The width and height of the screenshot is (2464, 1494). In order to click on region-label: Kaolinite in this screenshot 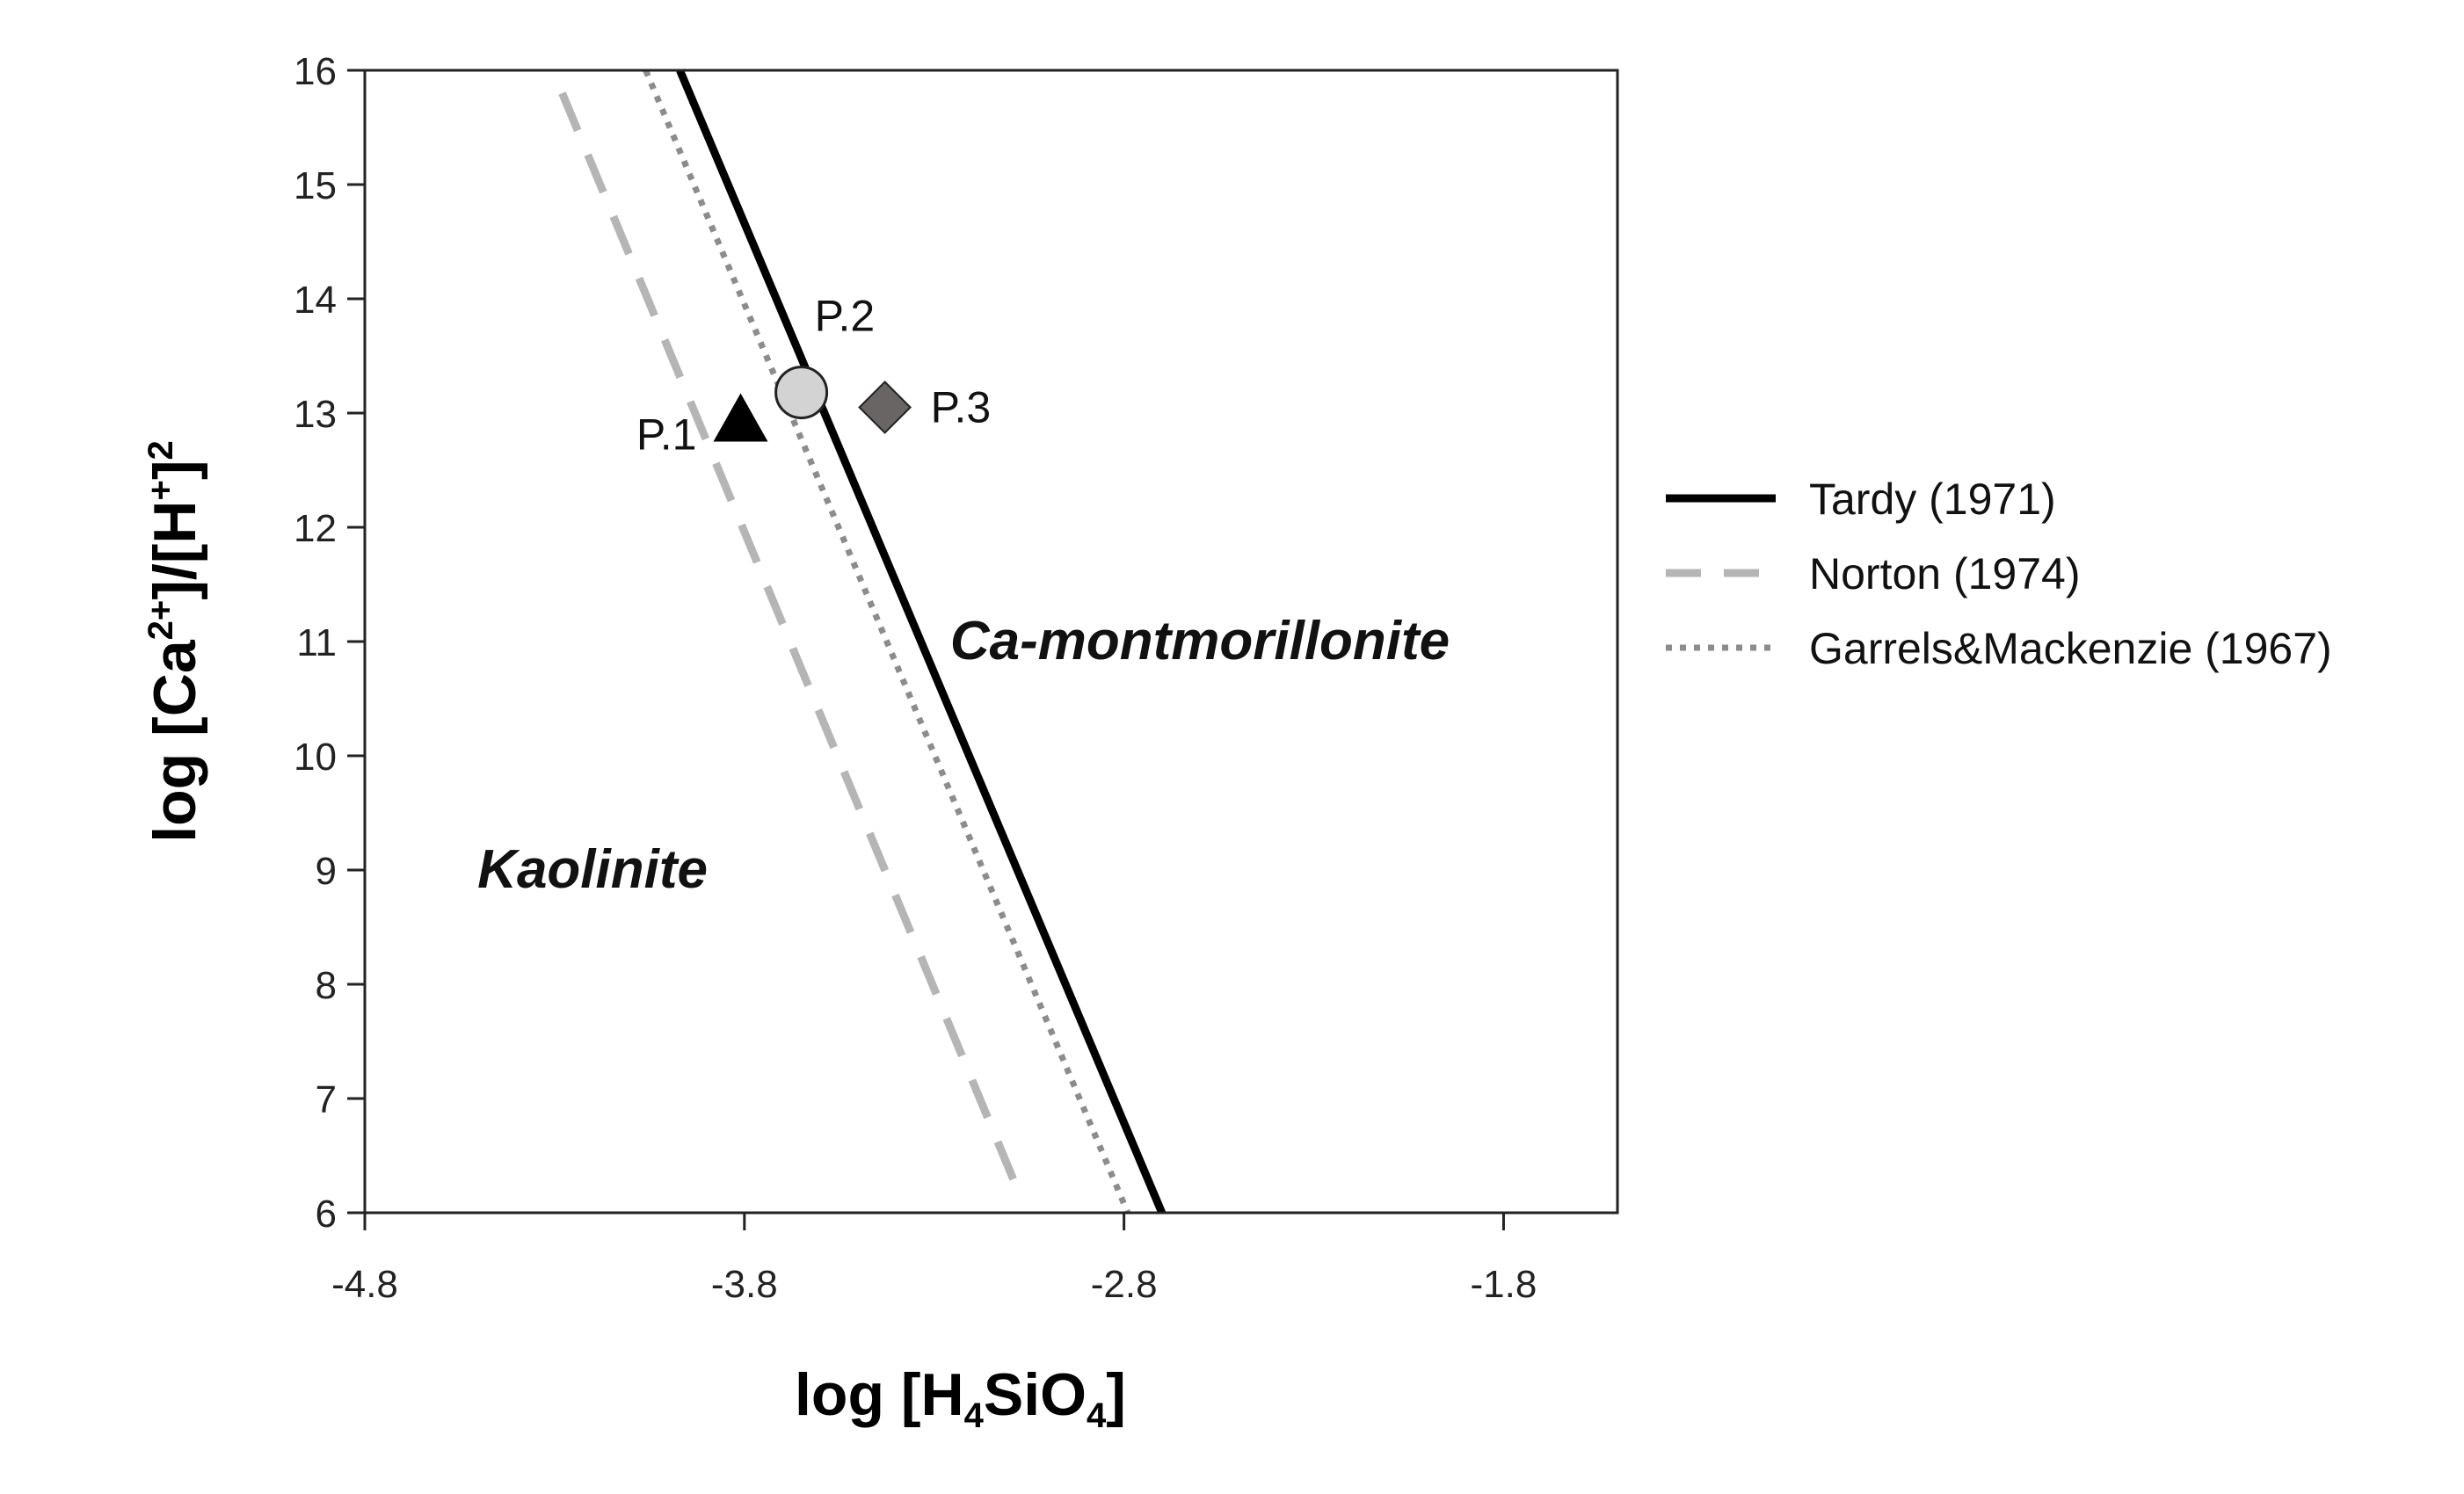, I will do `click(592, 869)`.